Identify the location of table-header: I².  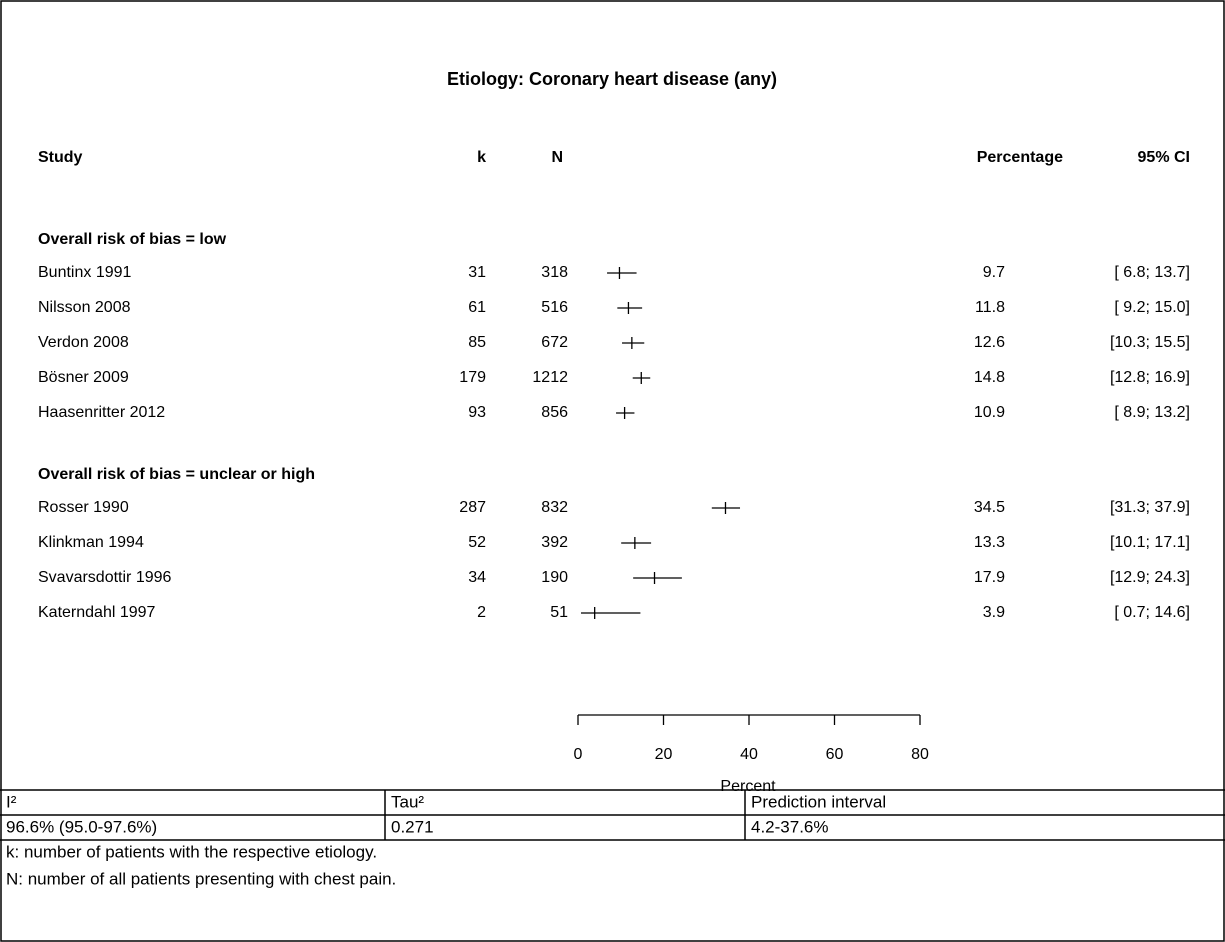
(11, 801).